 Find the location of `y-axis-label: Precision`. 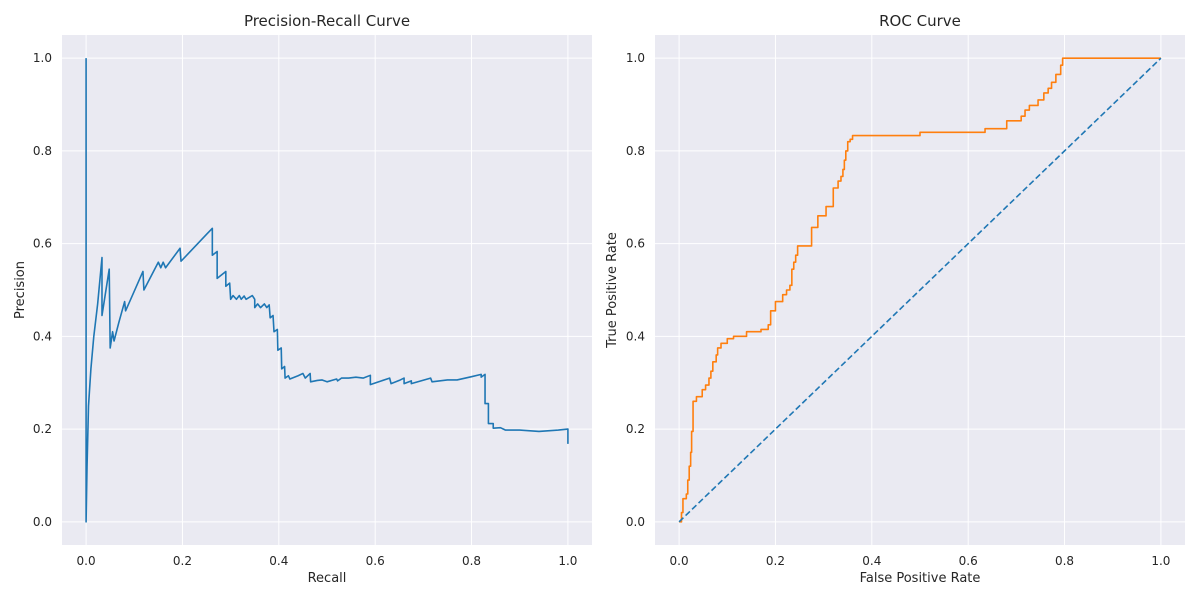

y-axis-label: Precision is located at coordinates (20, 290).